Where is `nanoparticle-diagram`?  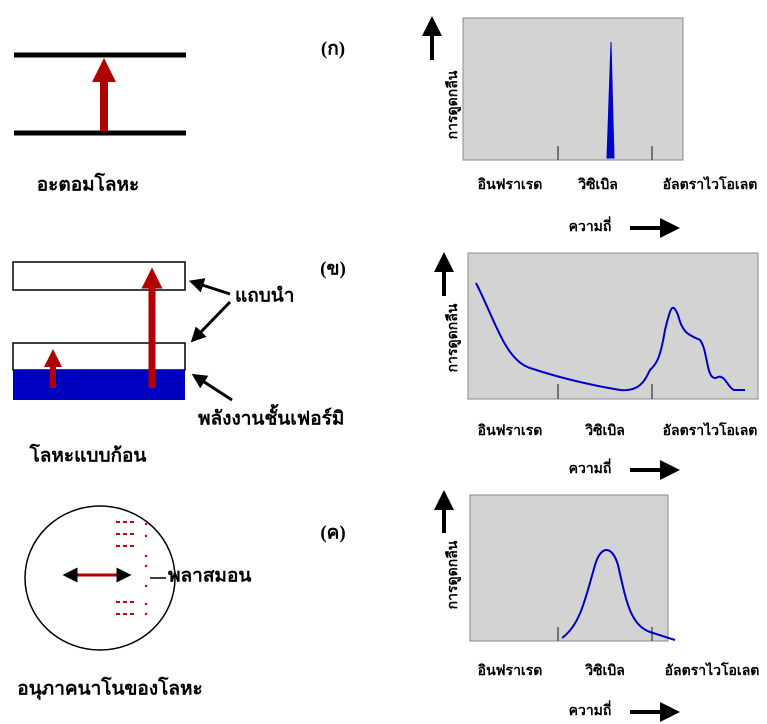 nanoparticle-diagram is located at coordinates (100, 578).